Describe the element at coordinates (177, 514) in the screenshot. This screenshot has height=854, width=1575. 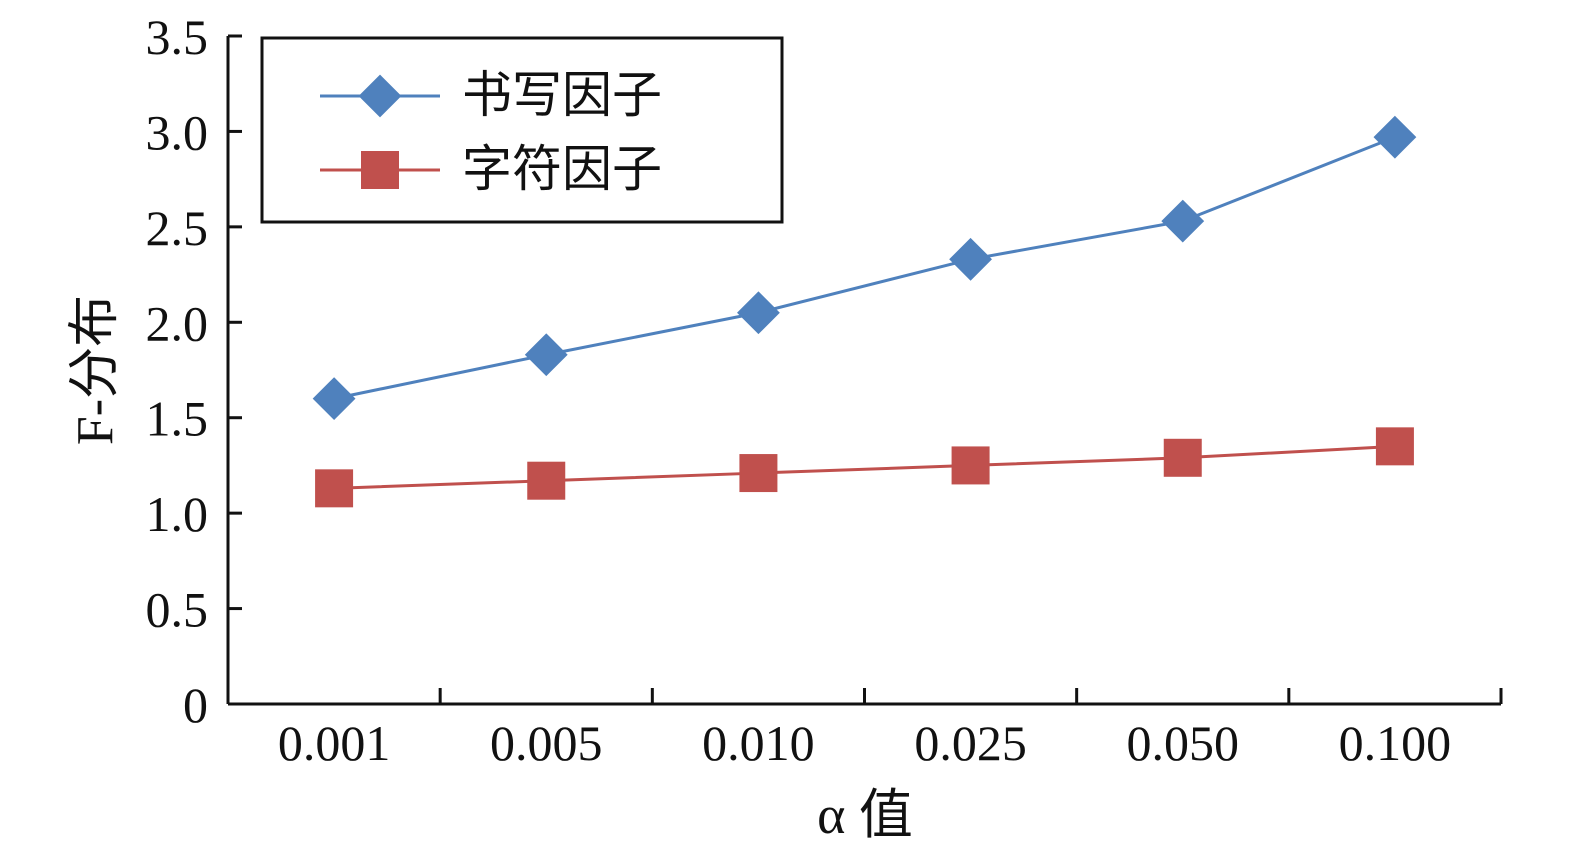
I see `y-tick-label: 1.0` at that location.